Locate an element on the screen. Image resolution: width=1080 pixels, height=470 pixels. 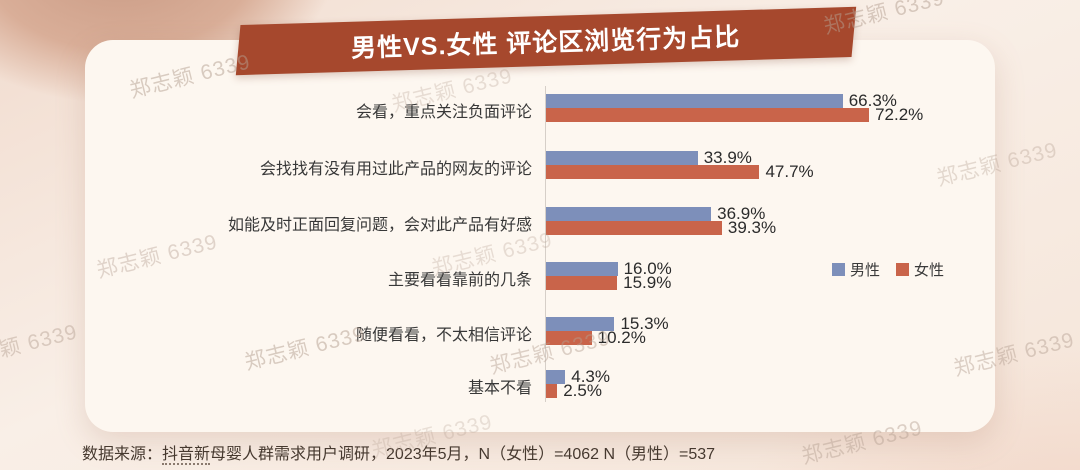
source-underlined-text: 抖音新 is located at coordinates (186, 455).